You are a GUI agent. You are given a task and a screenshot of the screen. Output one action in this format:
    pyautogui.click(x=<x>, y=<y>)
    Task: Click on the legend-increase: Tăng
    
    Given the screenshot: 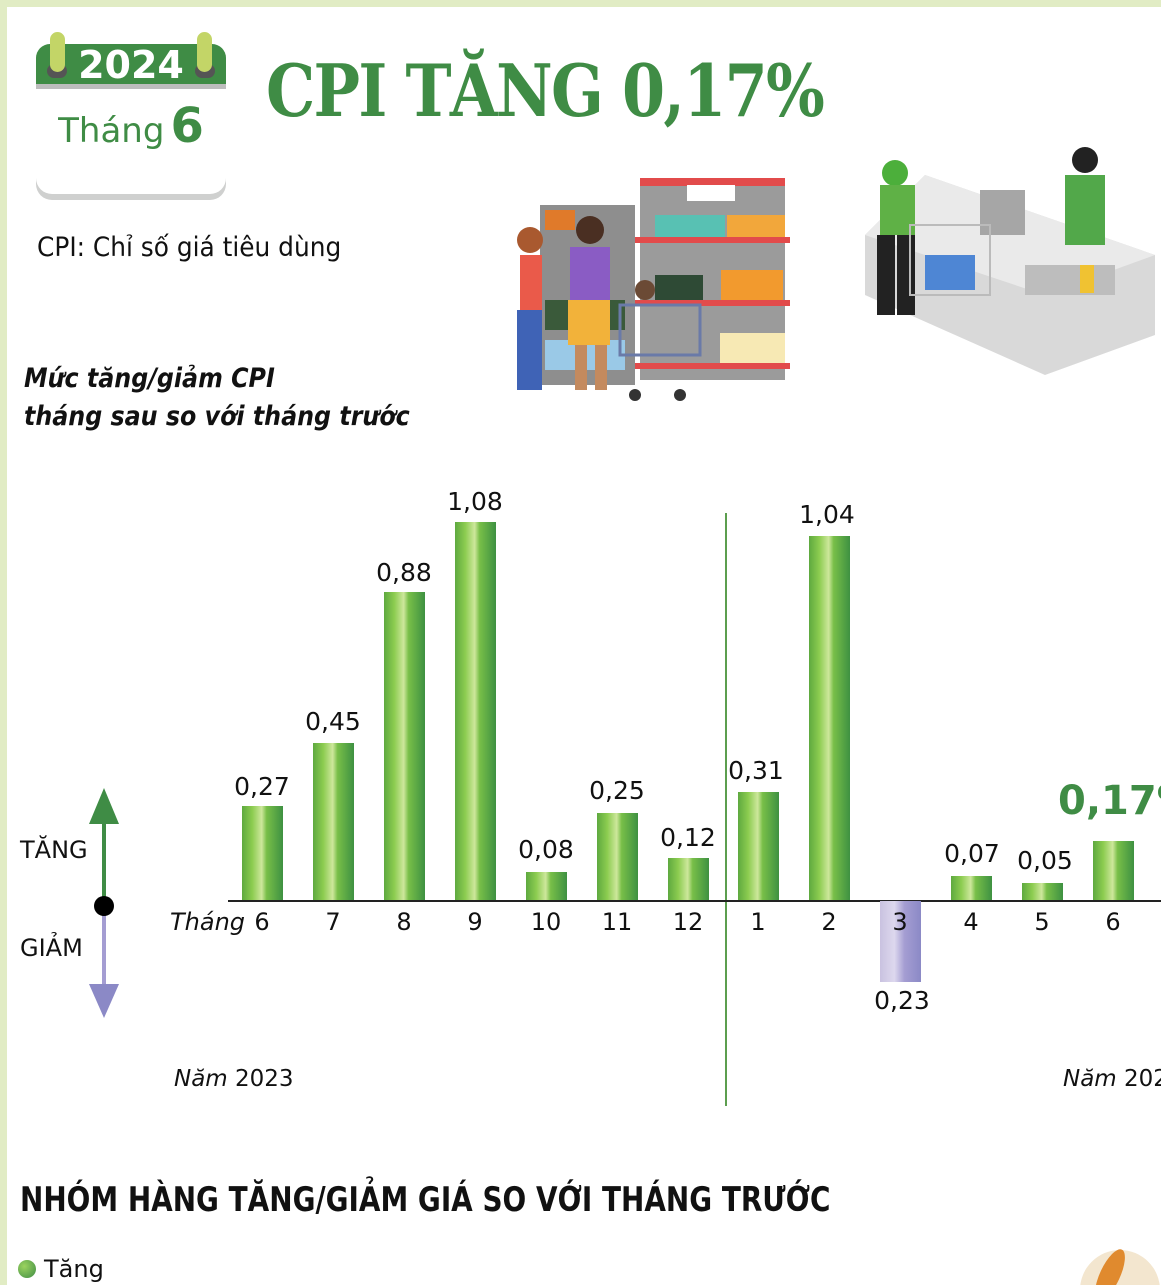 What is the action you would take?
    pyautogui.click(x=61, y=1269)
    